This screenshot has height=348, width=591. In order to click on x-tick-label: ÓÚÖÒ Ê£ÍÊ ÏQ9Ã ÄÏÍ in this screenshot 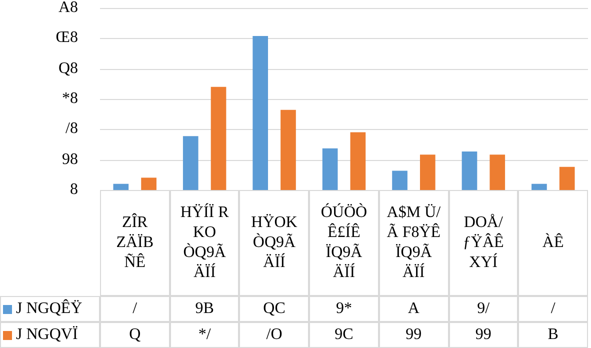, I will do `click(344, 243)`.